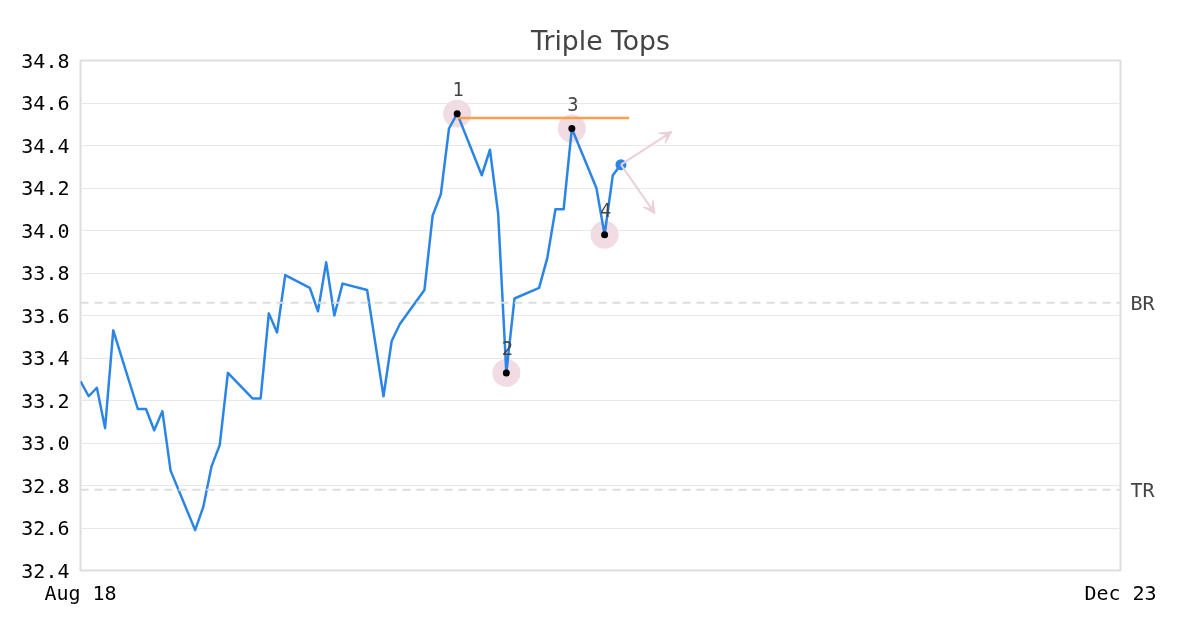 Image resolution: width=1200 pixels, height=630 pixels. I want to click on y-tick-label: 34.6, so click(45, 103).